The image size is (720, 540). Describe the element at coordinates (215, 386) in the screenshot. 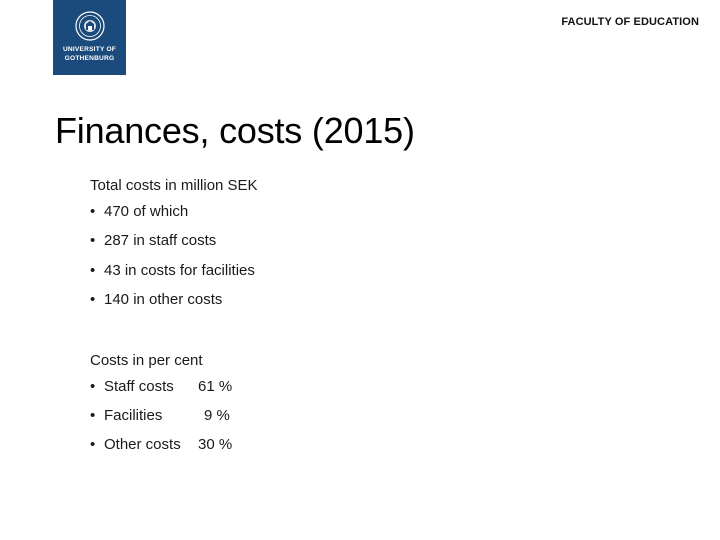

I see `cost-percent-value: 61 %` at that location.